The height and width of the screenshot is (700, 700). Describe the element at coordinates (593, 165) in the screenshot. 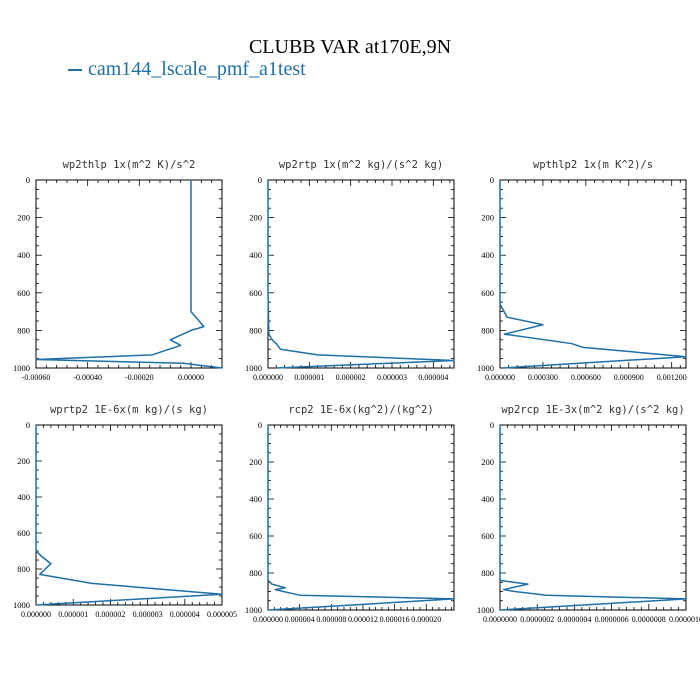

I see `subplot-title: wpthlp2 1x(m K^2)/s` at that location.